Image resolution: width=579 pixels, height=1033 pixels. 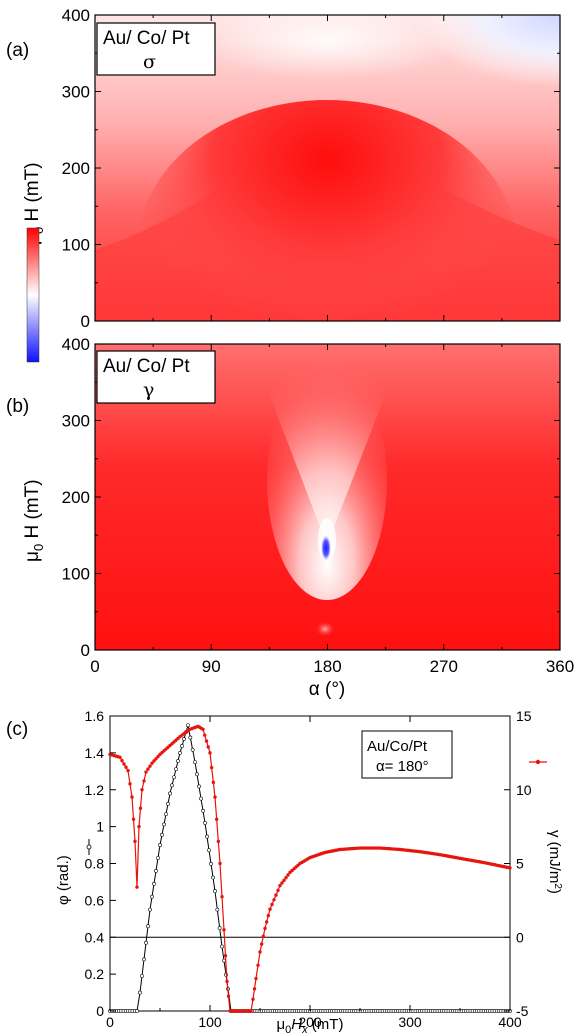 I want to click on panel-c-left-axis: 0 0.2 0.4 0.6 0.8 1 1.2 1.4 1.6, so click(x=100, y=863).